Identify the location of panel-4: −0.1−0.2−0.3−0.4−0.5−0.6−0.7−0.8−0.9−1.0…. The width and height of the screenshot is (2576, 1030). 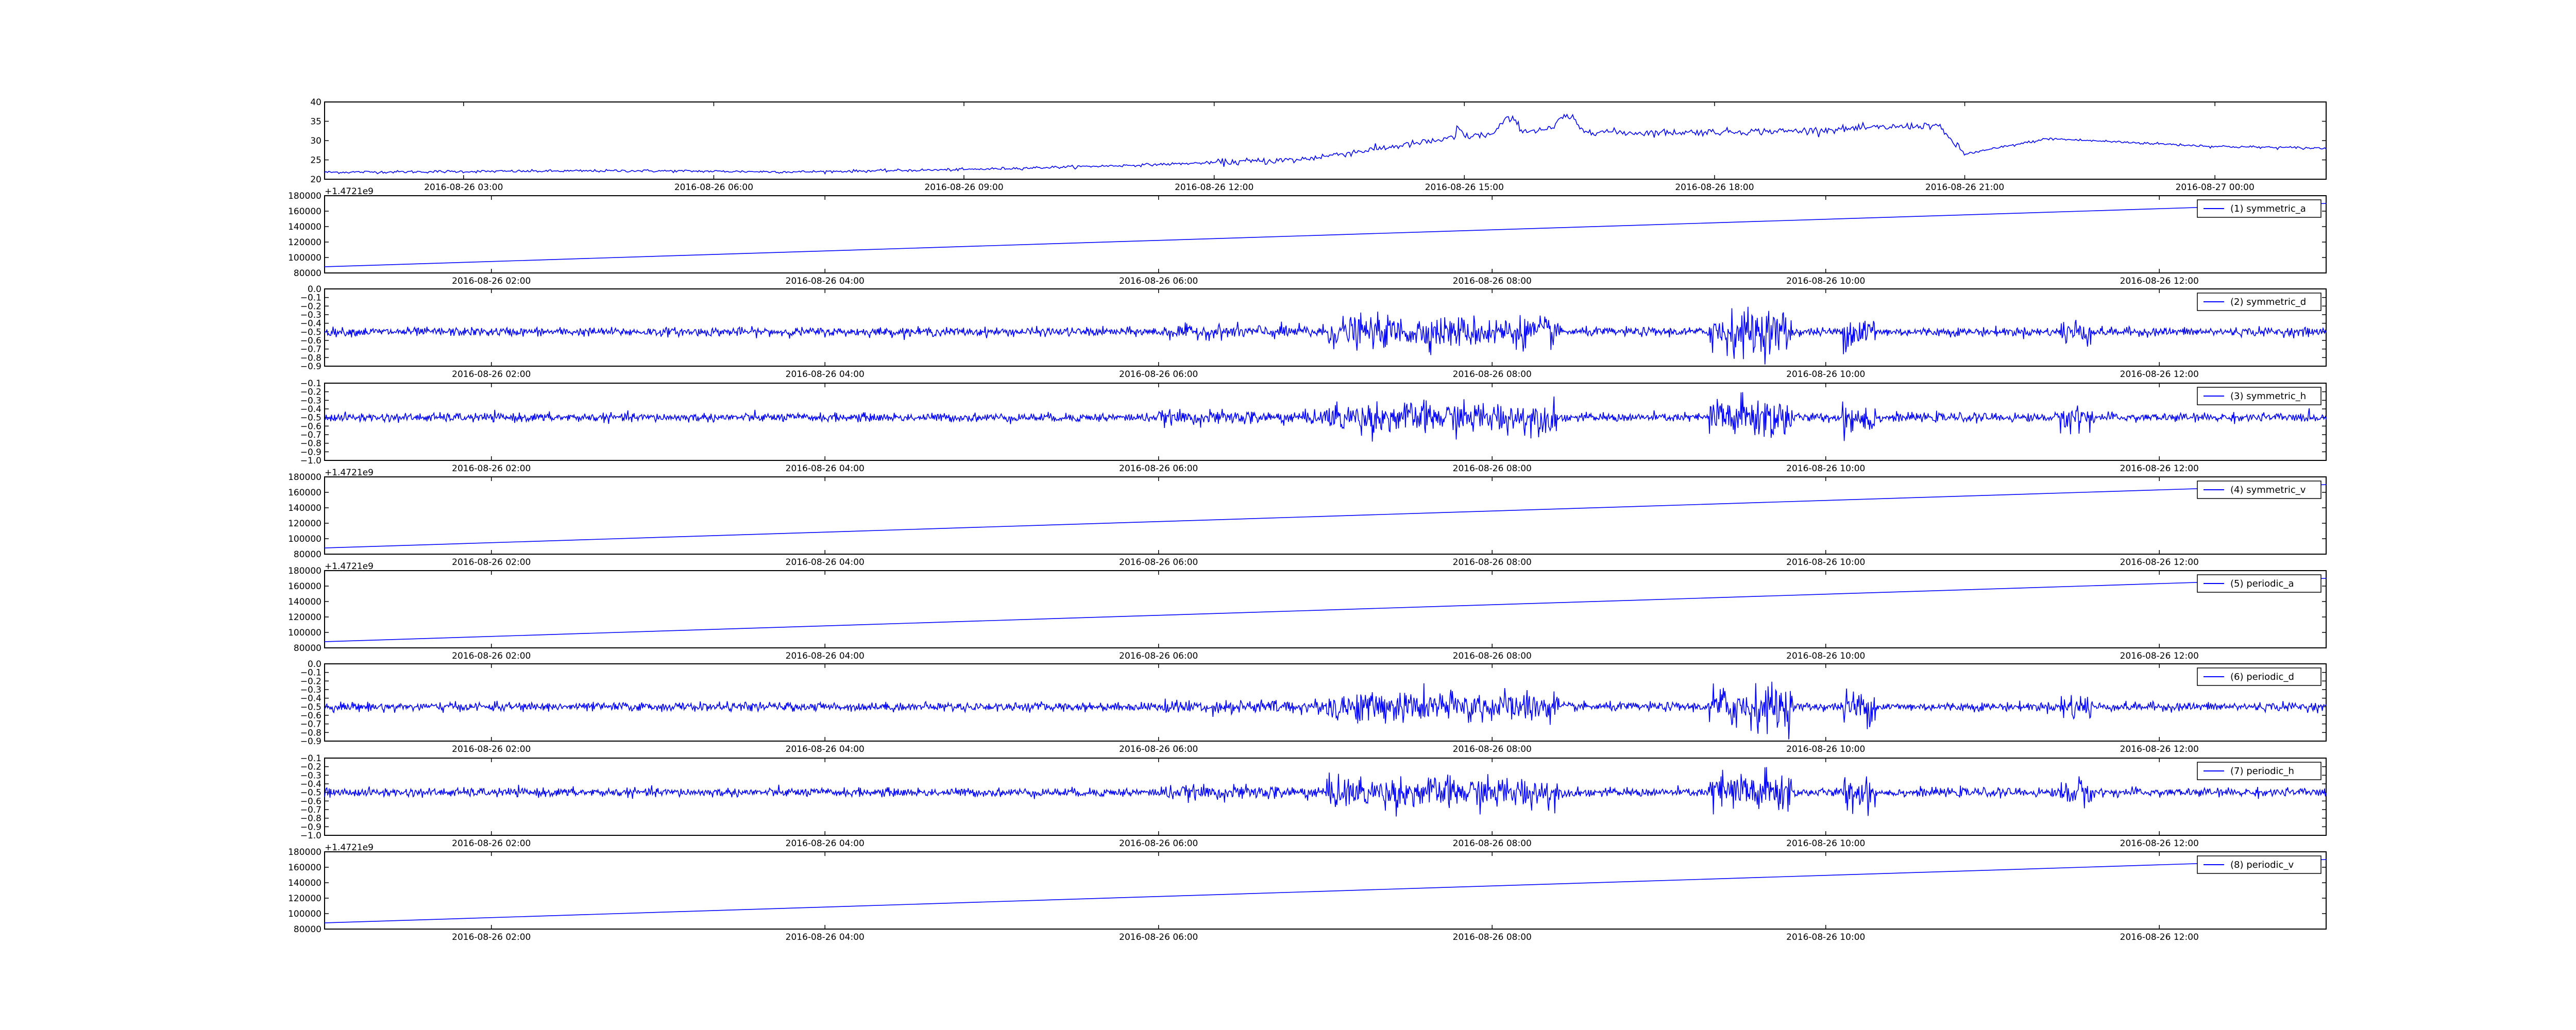
(1313, 427).